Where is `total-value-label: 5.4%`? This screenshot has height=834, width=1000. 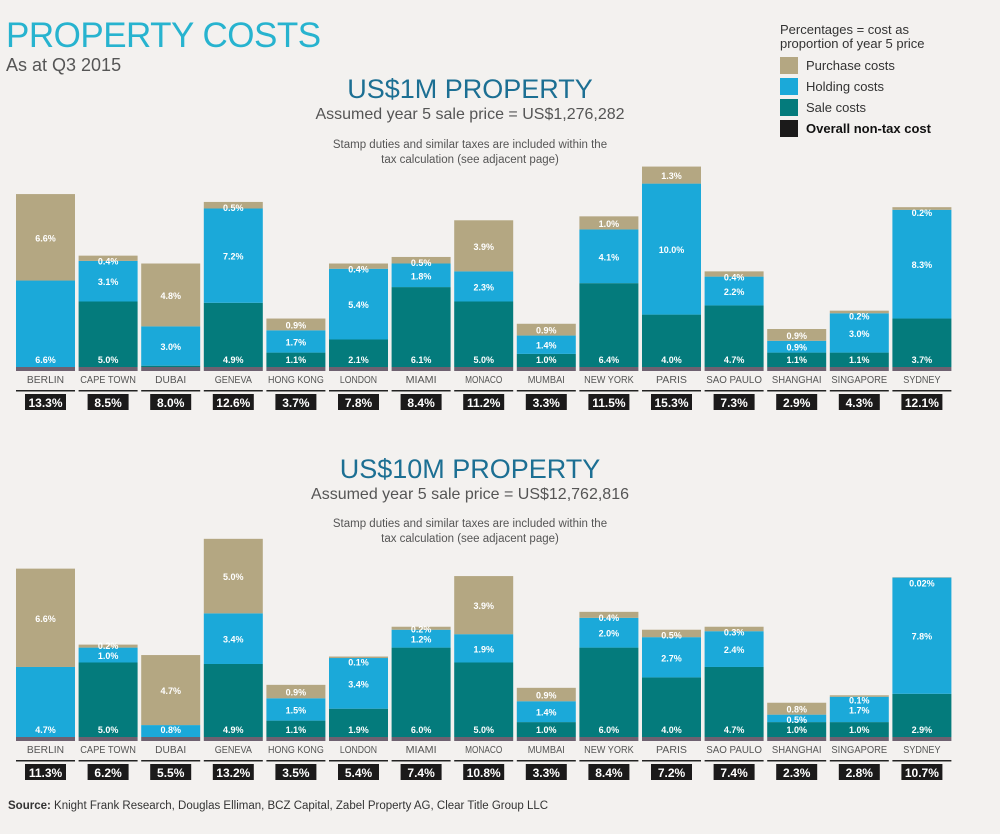 total-value-label: 5.4% is located at coordinates (359, 773).